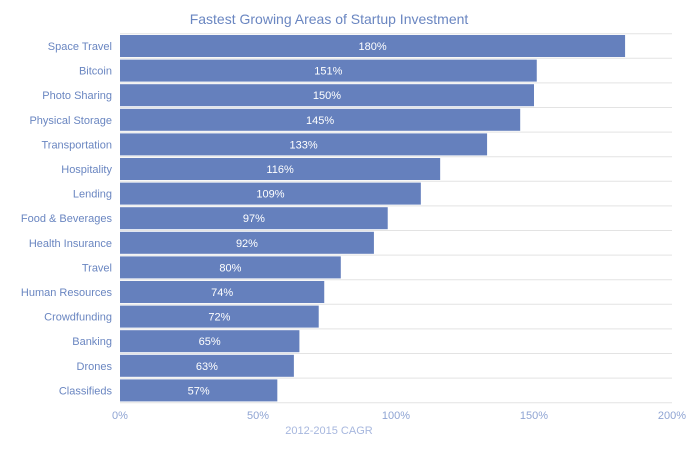 This screenshot has width=700, height=449. What do you see at coordinates (396, 416) in the screenshot?
I see `tick-label: 100%` at bounding box center [396, 416].